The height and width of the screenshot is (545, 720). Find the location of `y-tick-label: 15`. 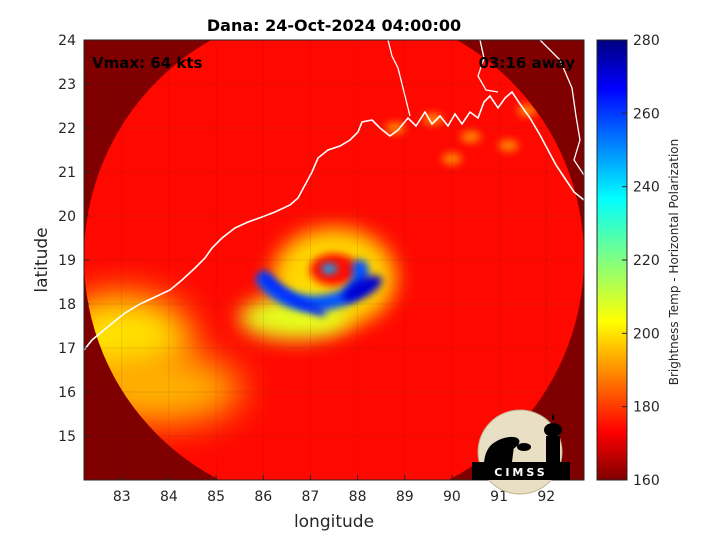

y-tick-label: 15 is located at coordinates (67, 437).